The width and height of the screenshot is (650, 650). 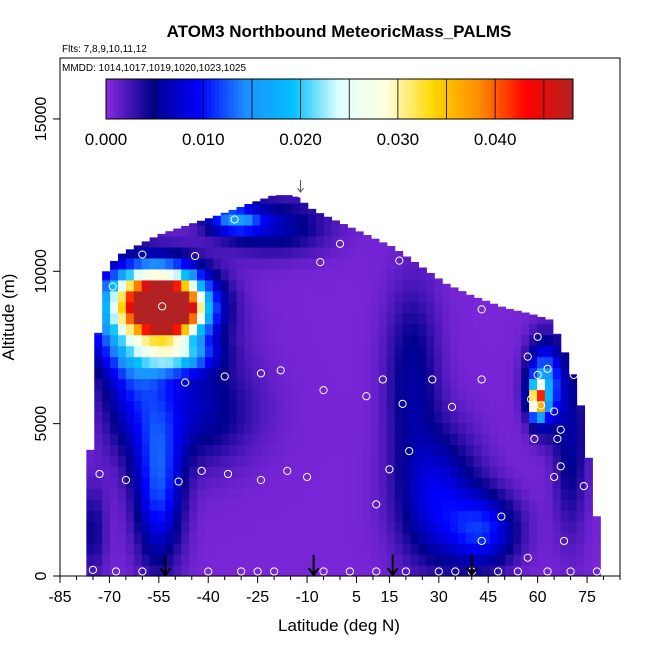 What do you see at coordinates (587, 597) in the screenshot?
I see `x-tick-label: 75` at bounding box center [587, 597].